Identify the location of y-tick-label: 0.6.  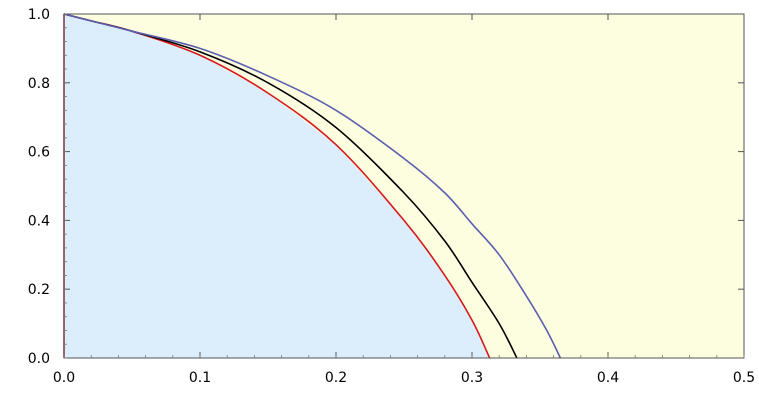
(39, 153).